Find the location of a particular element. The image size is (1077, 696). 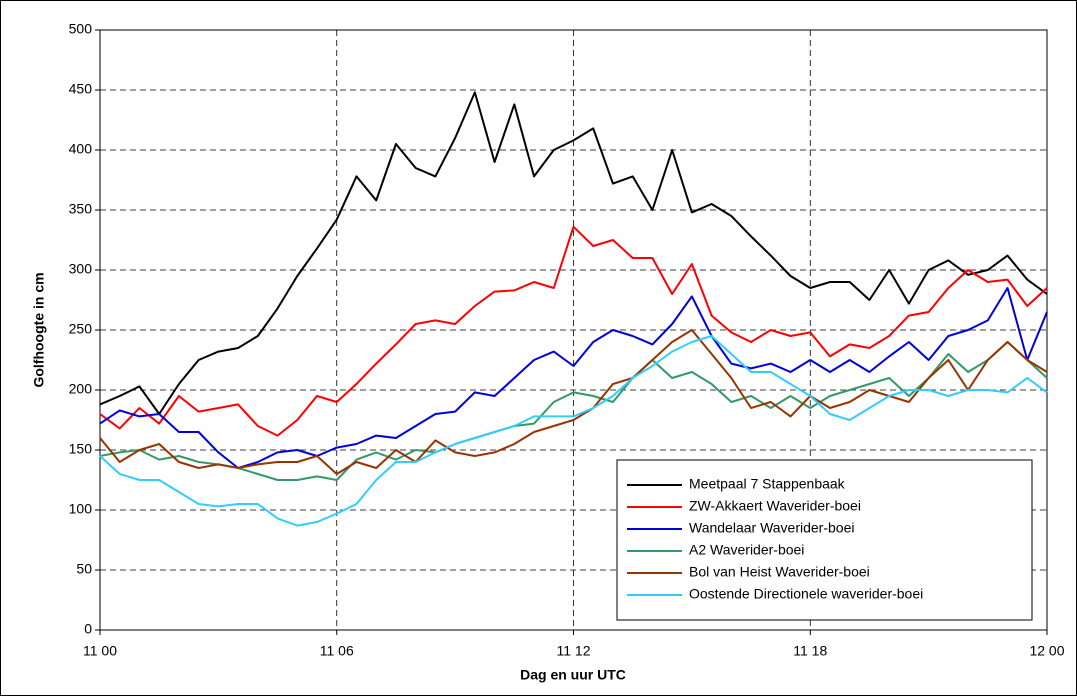

legend-label: Wandelaar Waverider-boei is located at coordinates (771, 528).